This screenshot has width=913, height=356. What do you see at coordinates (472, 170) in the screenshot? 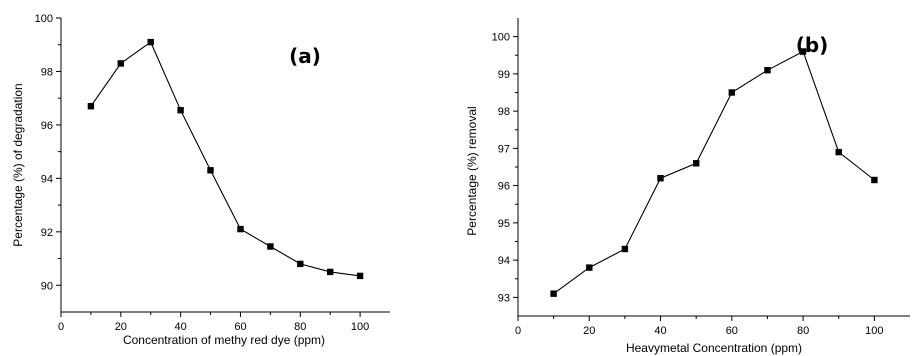
I see `panel-b-y-axis-title: Percentage (%) removal` at bounding box center [472, 170].